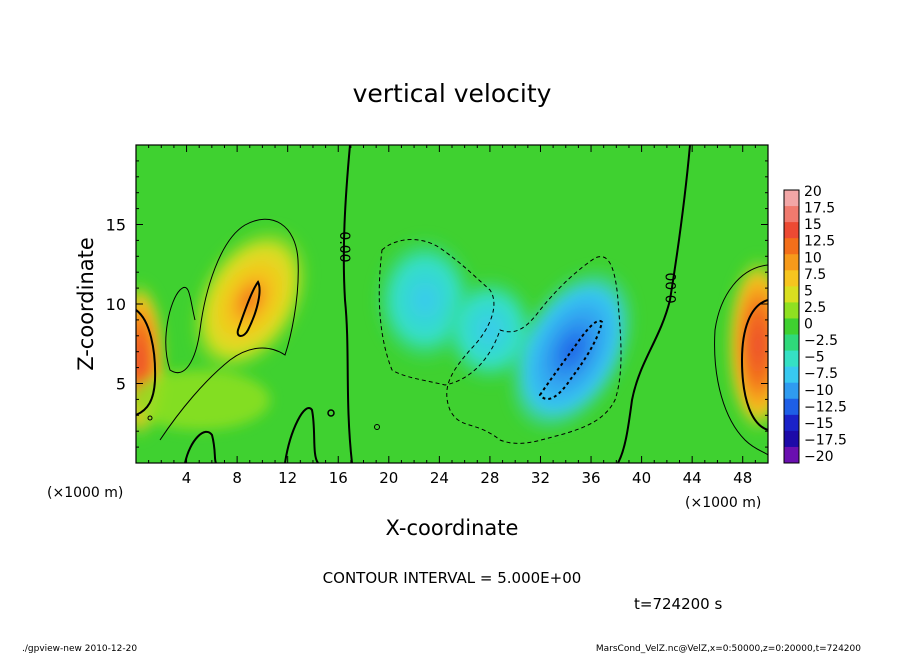 The height and width of the screenshot is (654, 904). Describe the element at coordinates (819, 209) in the screenshot. I see `colorbar-label: 17.5` at that location.